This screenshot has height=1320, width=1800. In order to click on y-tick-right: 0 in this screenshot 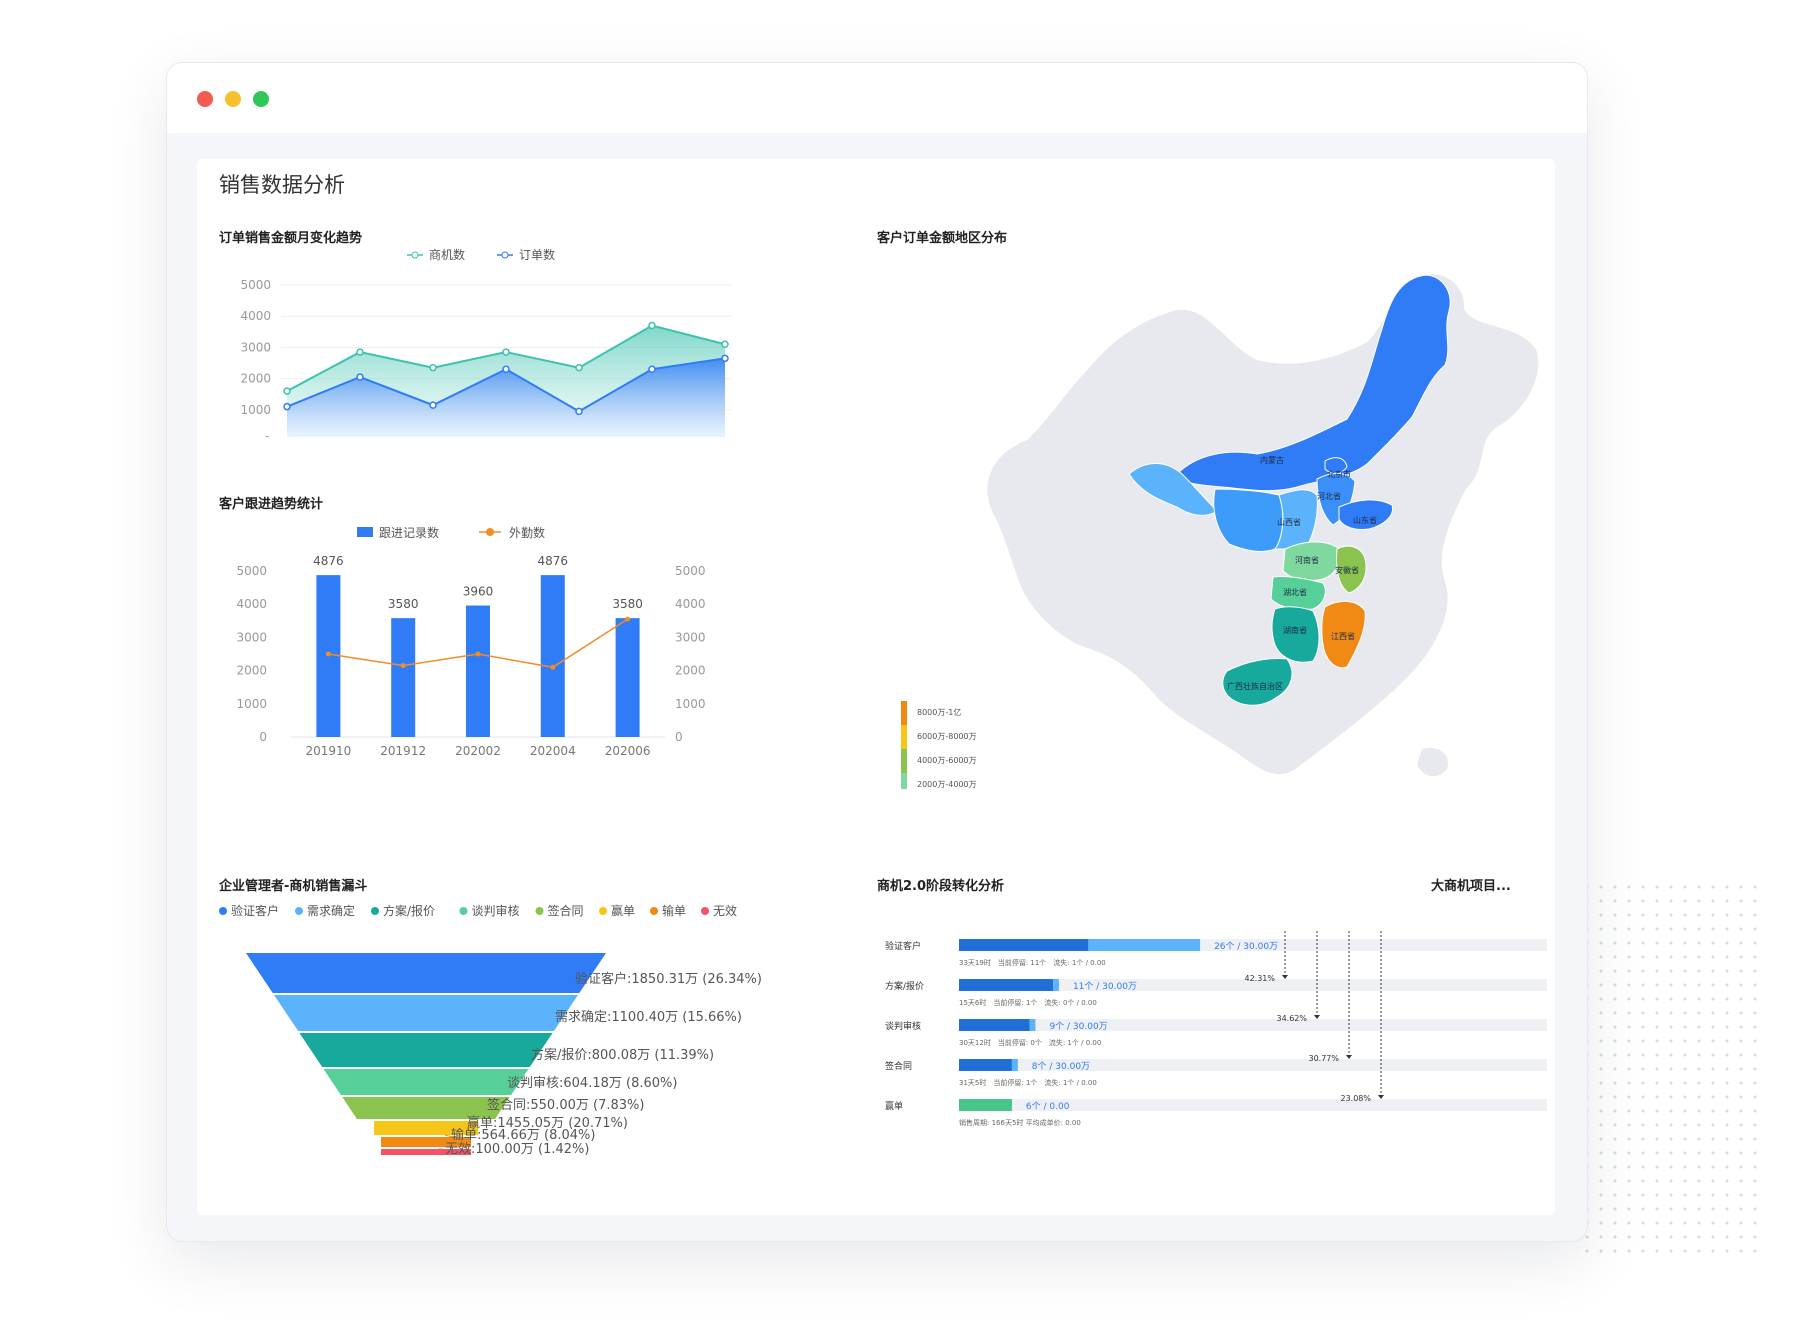, I will do `click(679, 737)`.